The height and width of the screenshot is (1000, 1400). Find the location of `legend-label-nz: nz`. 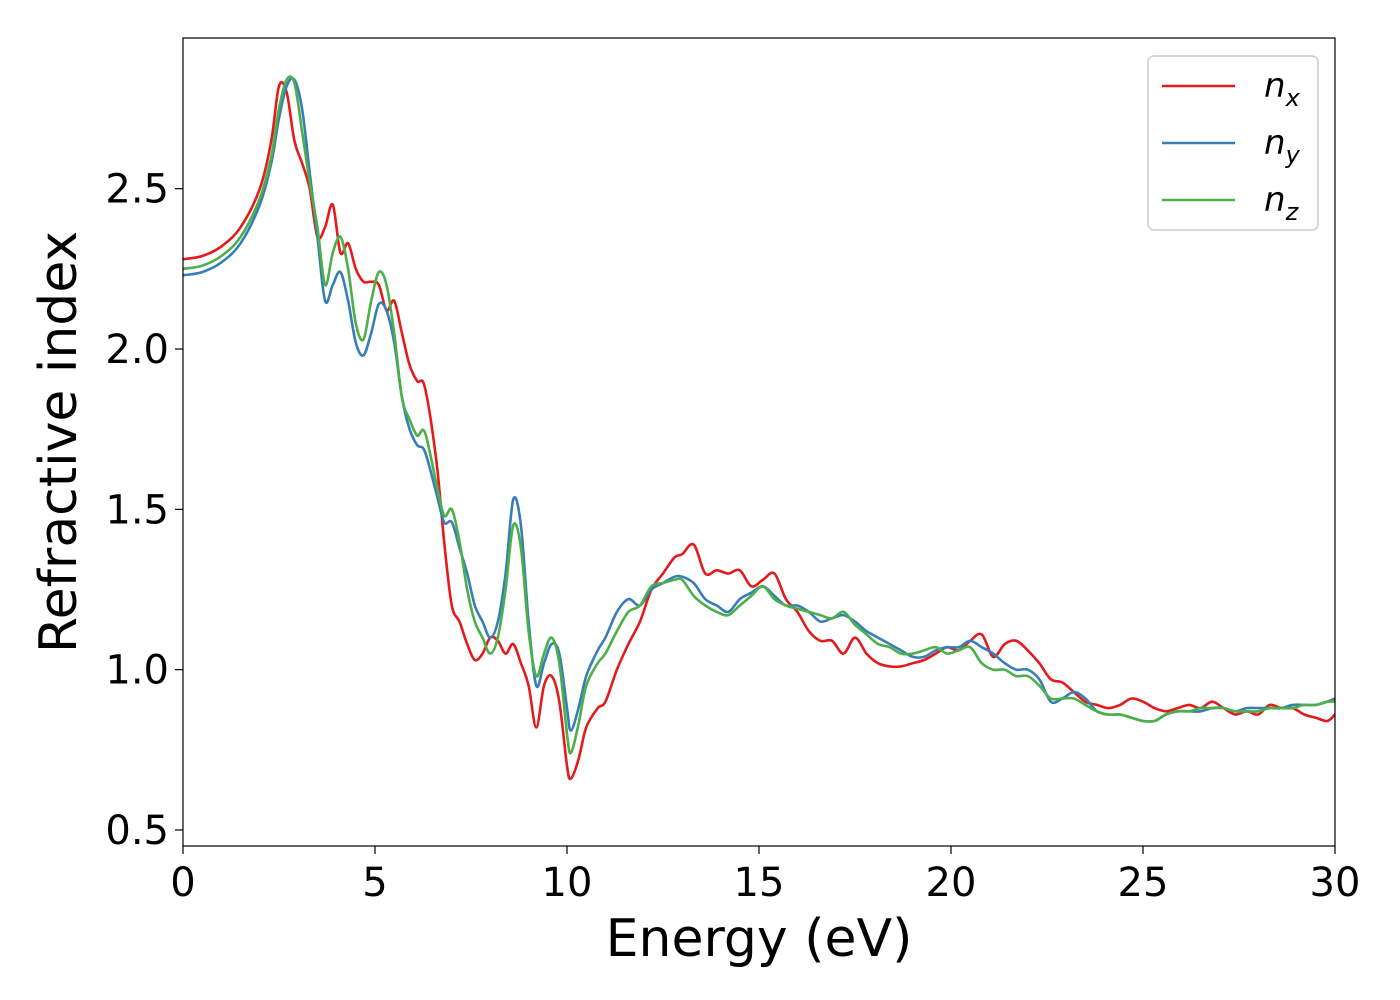

legend-label-nz: nz is located at coordinates (1282, 203).